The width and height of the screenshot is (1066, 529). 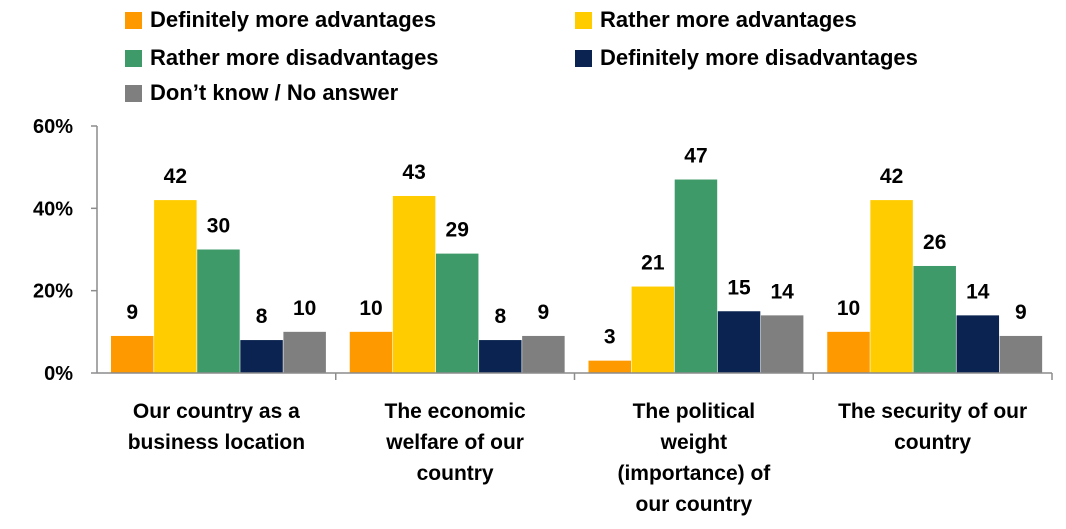 What do you see at coordinates (932, 411) in the screenshot?
I see `category-label-line: The security of our` at bounding box center [932, 411].